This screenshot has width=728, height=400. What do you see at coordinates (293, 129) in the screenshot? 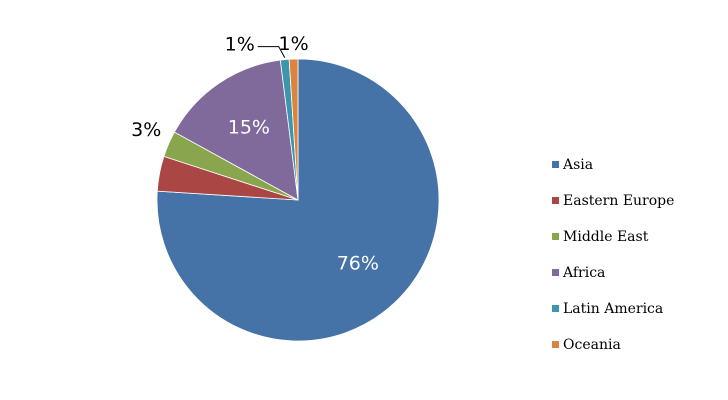
I see `pie-slice-oceania` at bounding box center [293, 129].